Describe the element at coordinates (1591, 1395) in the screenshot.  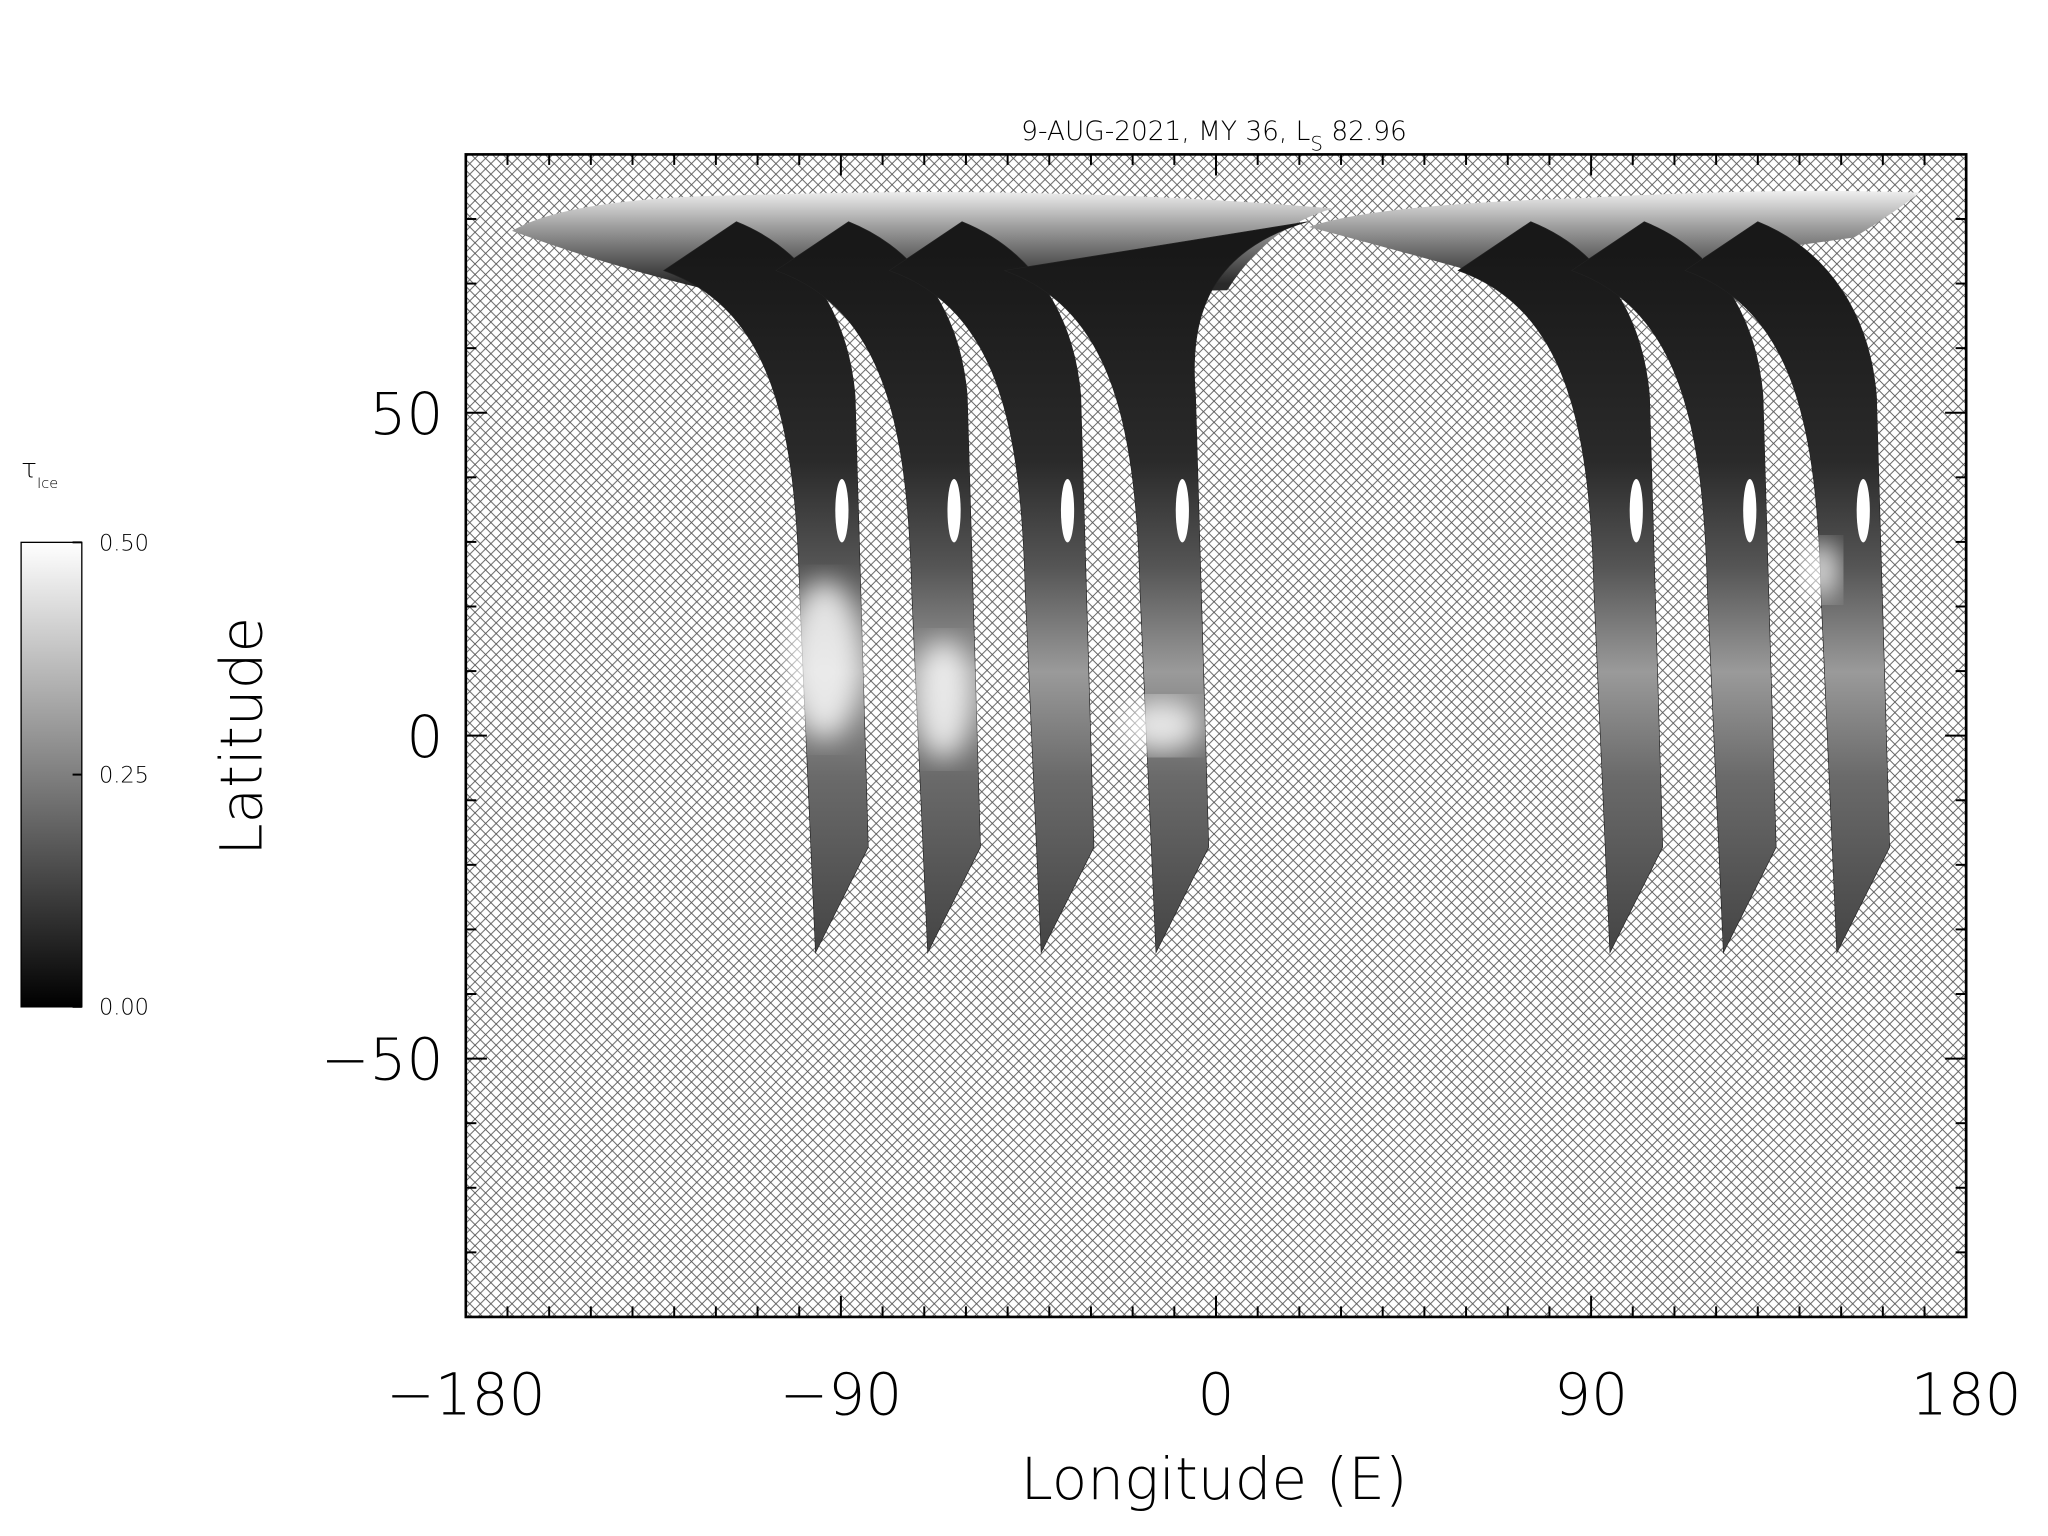
I see `x-tick-label: 90` at that location.